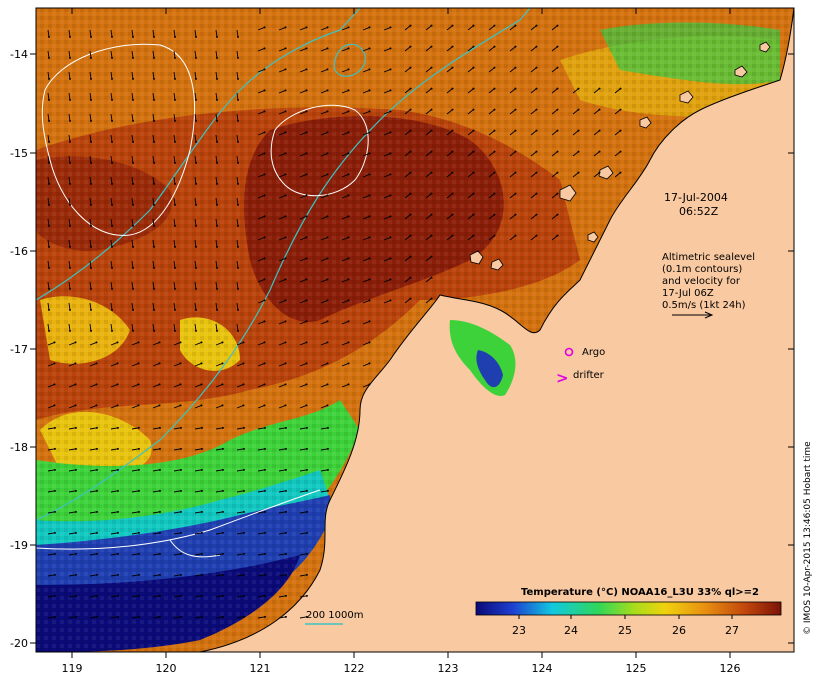 The image size is (820, 680). Describe the element at coordinates (679, 630) in the screenshot. I see `colorbar-tick-label: 26` at that location.